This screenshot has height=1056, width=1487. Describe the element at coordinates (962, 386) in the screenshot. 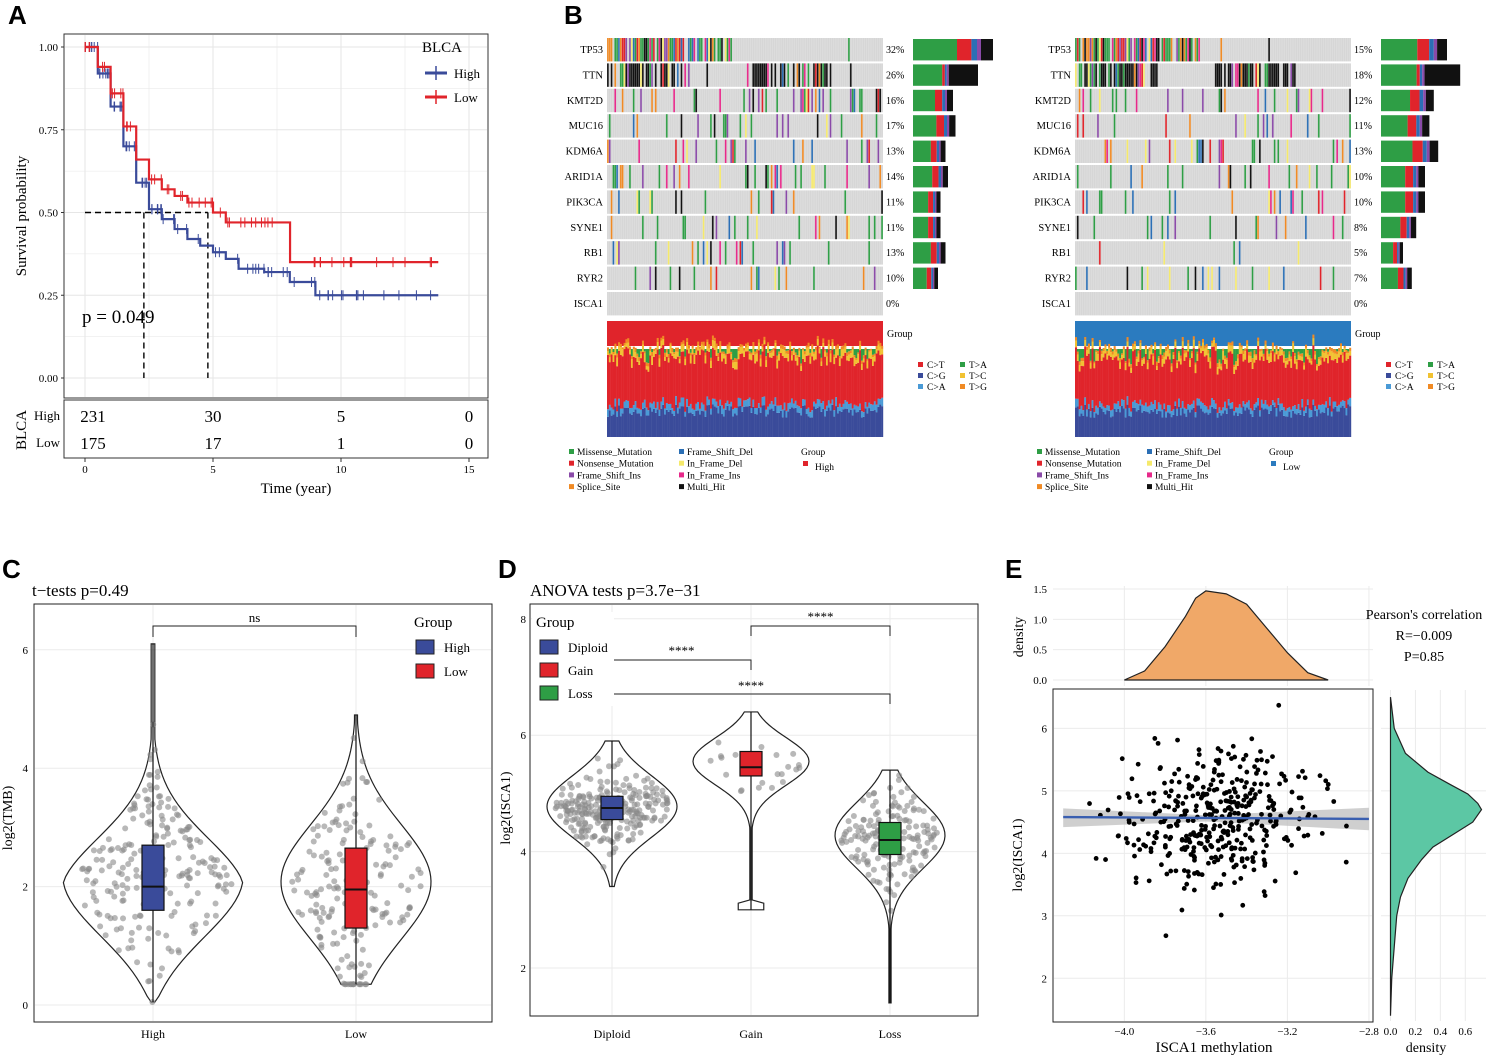

I see `titv-legend-swatch` at that location.